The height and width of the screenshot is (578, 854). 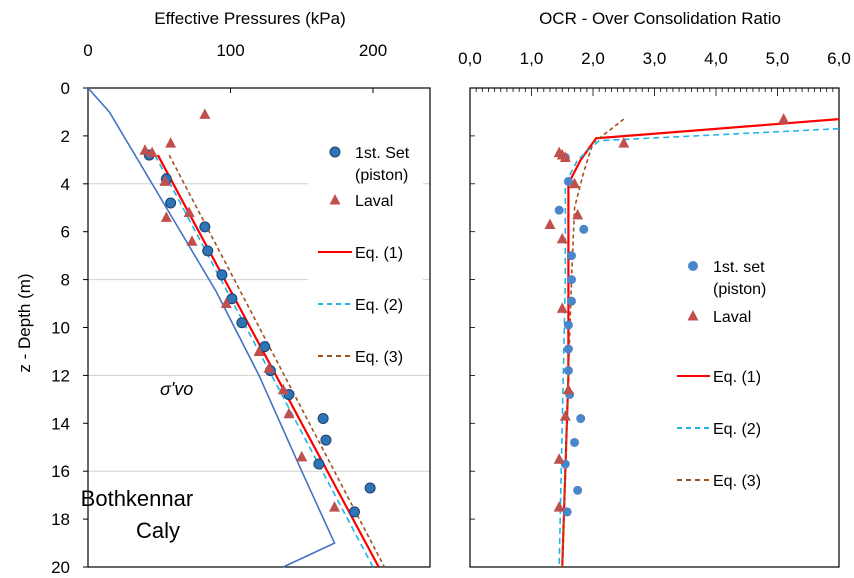 I want to click on series-line, so click(x=593, y=343).